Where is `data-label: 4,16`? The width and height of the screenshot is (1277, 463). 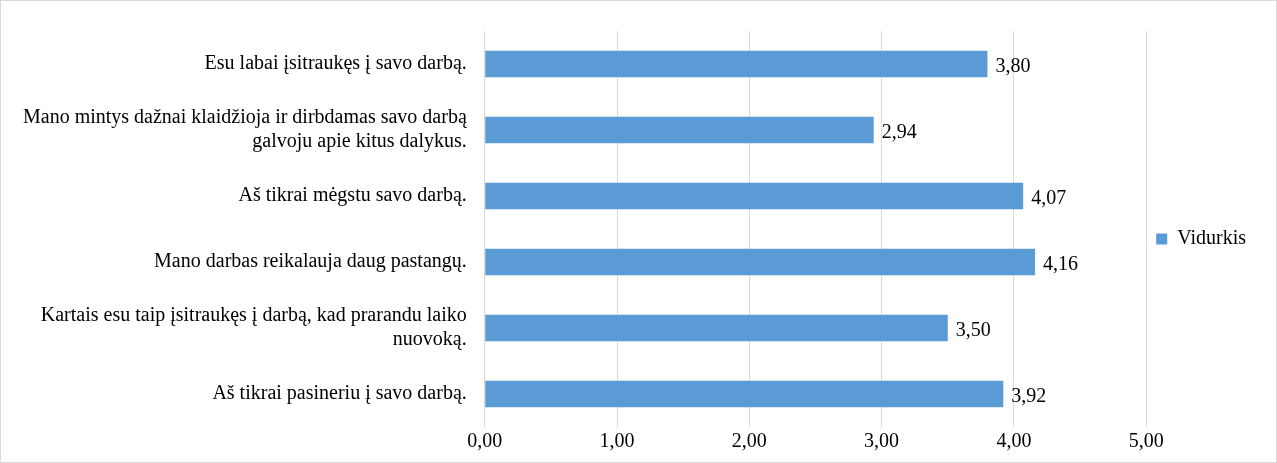 data-label: 4,16 is located at coordinates (1061, 263).